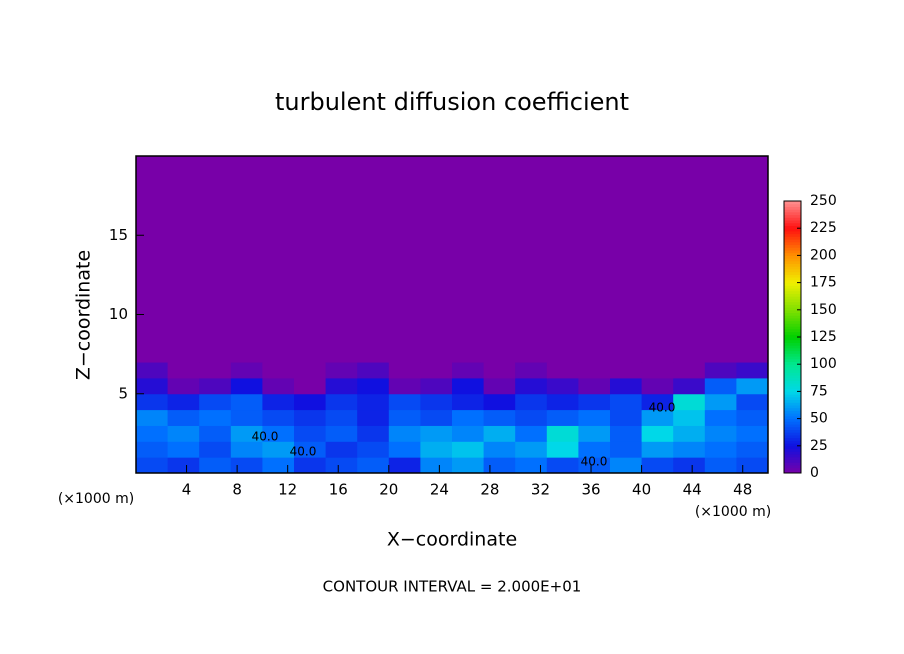  I want to click on colorbar-tick-label: 0, so click(814, 473).